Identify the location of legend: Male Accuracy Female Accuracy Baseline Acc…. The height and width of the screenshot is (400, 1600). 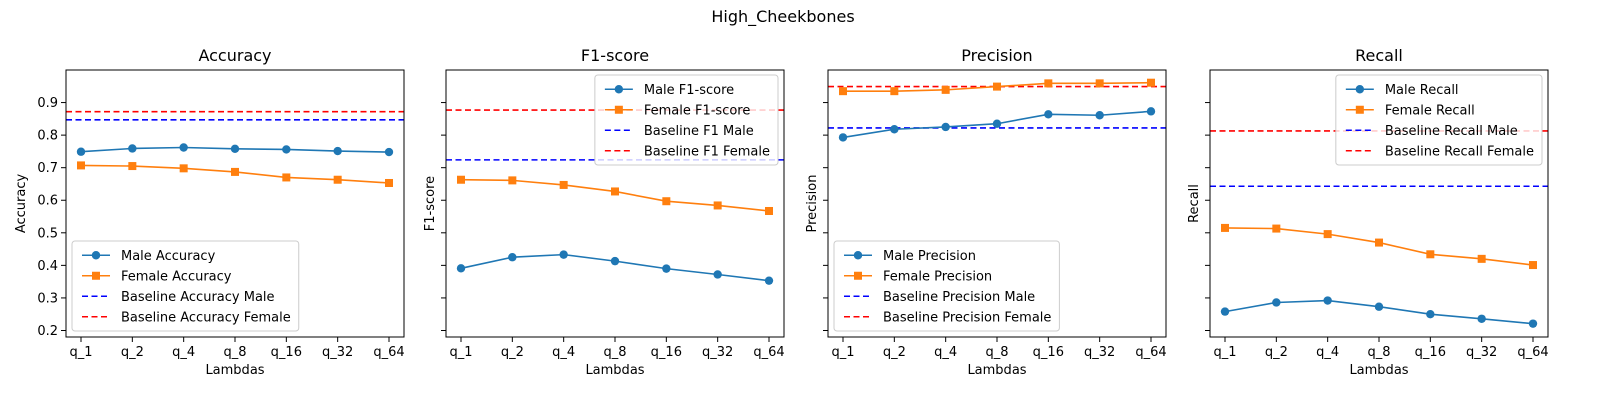
(185, 286).